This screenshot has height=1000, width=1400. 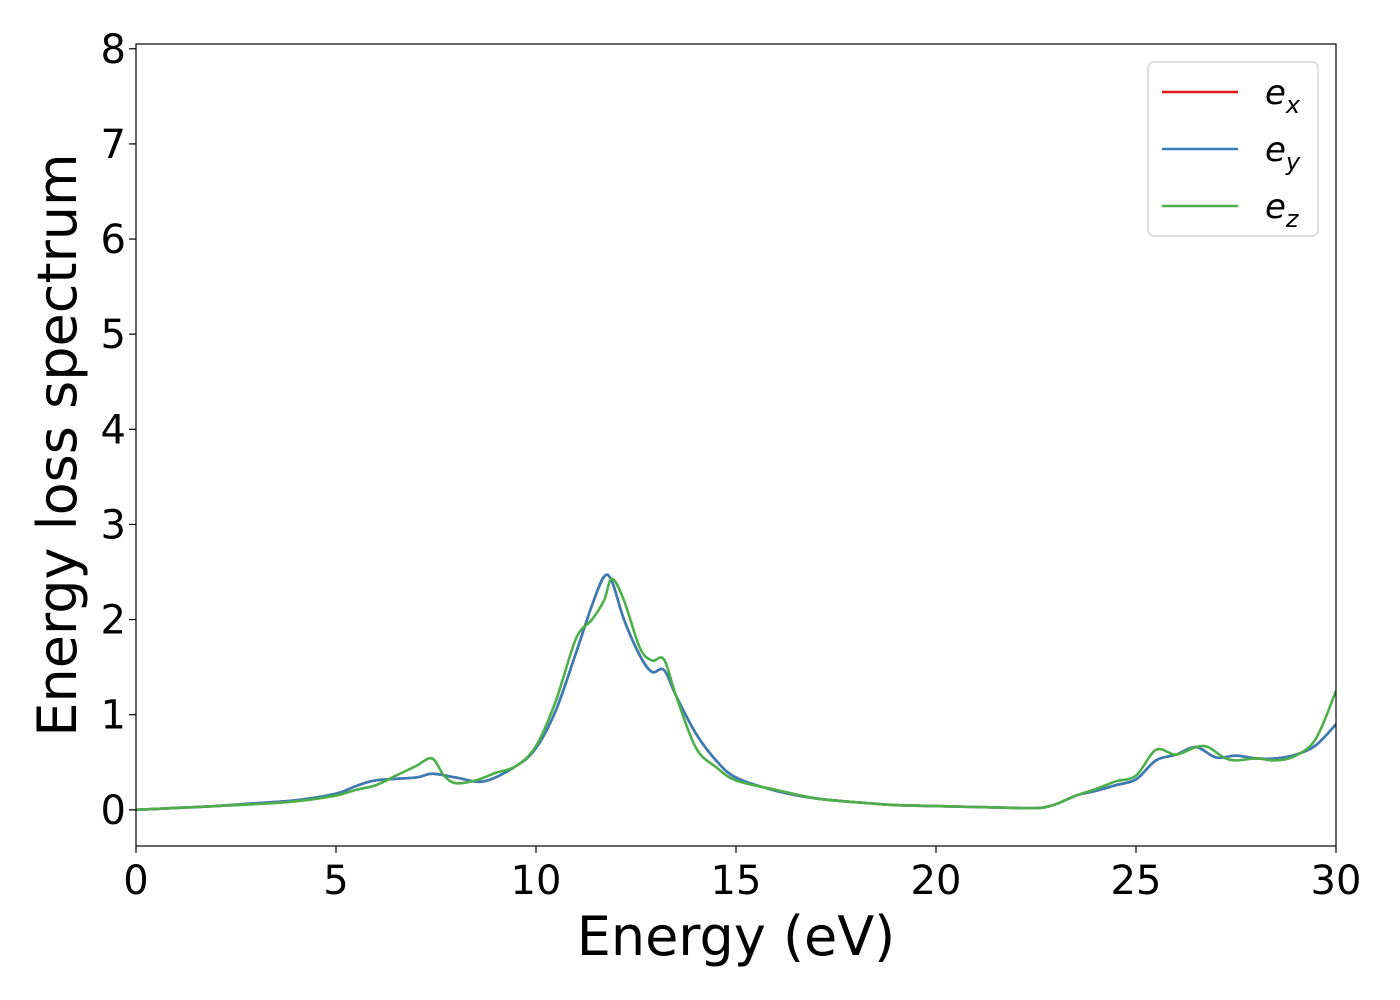 I want to click on x-tick-label: 0, so click(x=135, y=881).